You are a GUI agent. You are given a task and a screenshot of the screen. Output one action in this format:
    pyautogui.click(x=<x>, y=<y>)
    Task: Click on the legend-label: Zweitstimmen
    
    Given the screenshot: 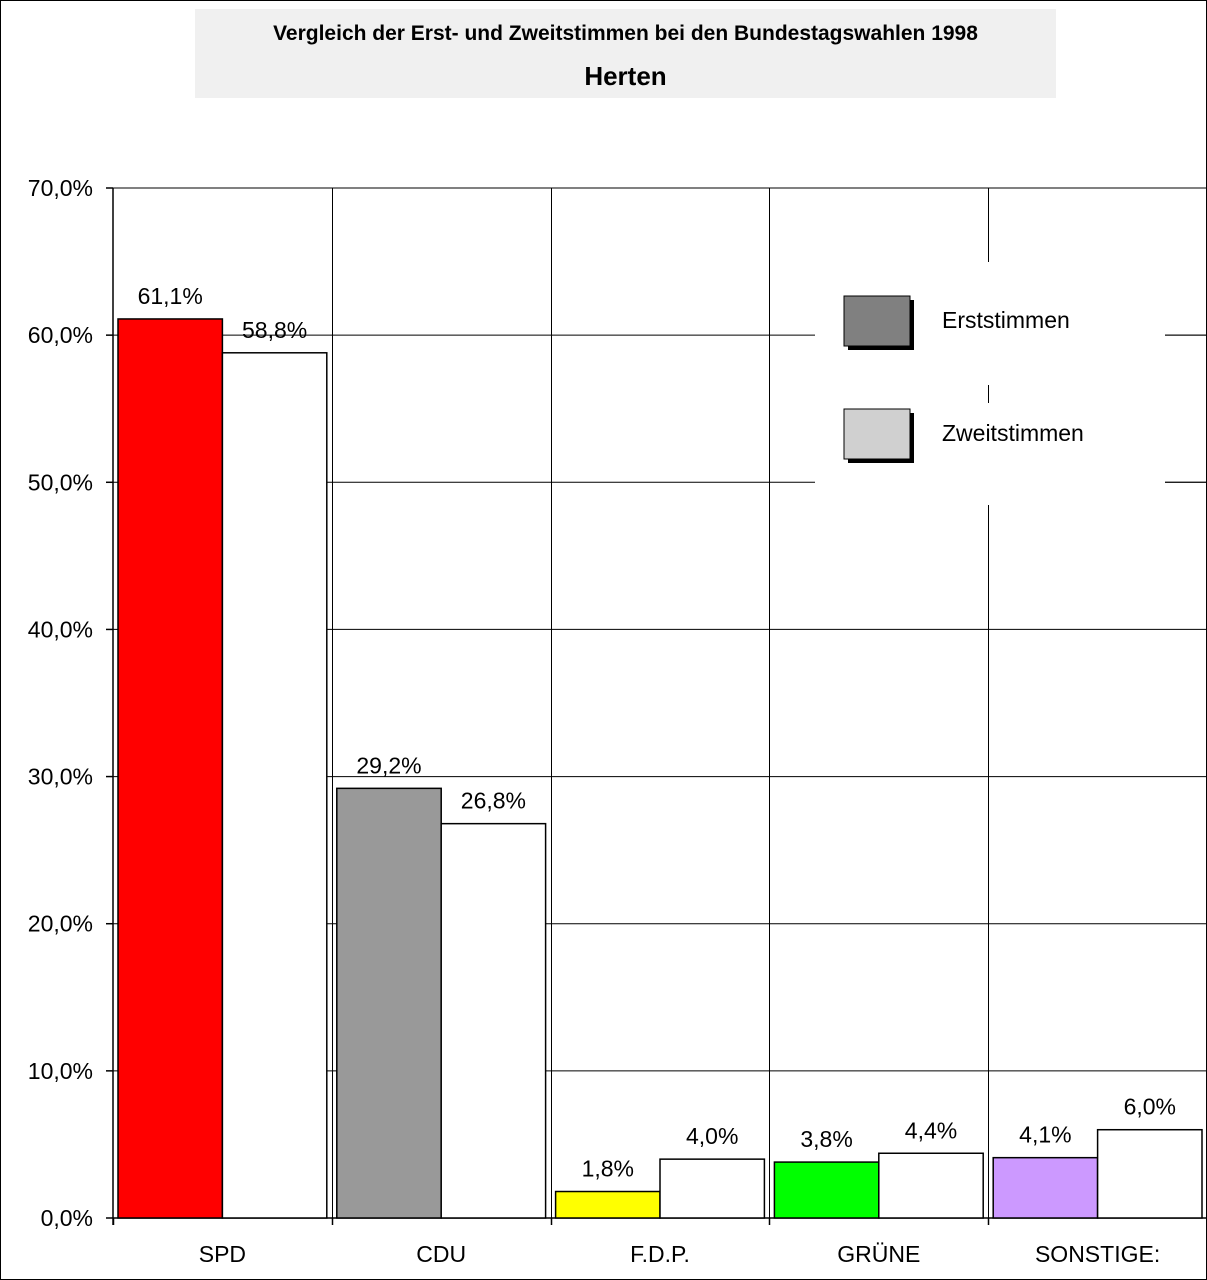 What is the action you would take?
    pyautogui.click(x=1013, y=433)
    